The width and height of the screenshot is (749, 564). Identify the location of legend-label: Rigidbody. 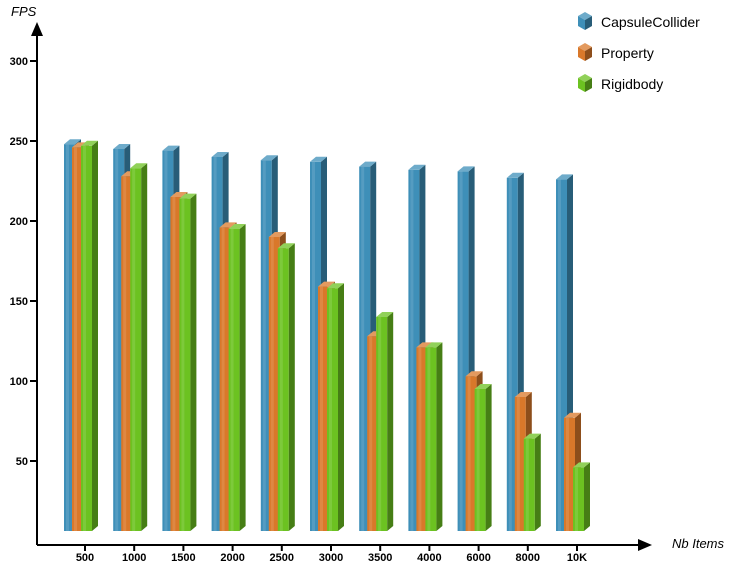
(632, 84).